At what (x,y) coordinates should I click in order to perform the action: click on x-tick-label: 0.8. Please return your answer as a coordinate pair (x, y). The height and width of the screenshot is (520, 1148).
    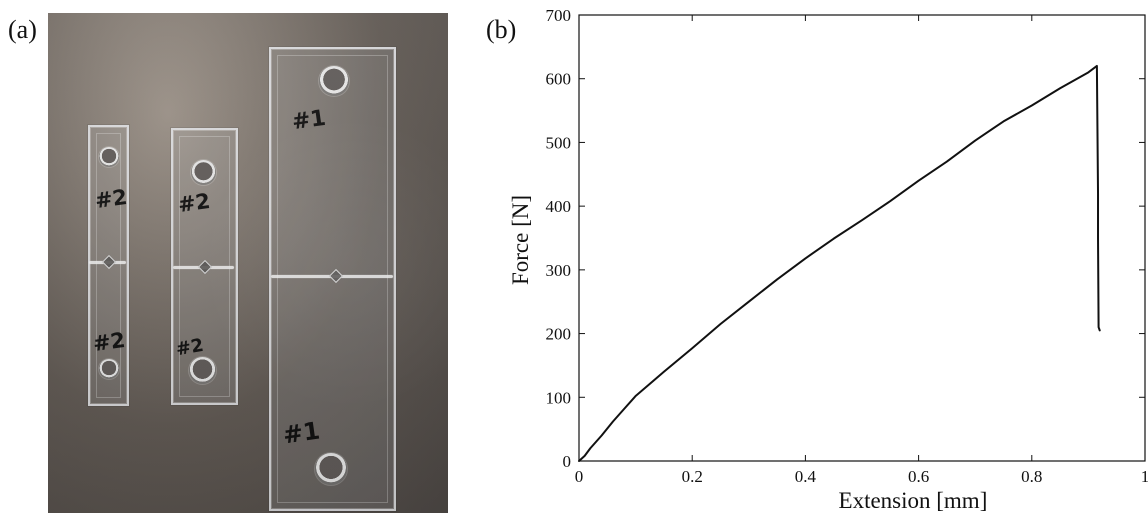
    Looking at the image, I should click on (1031, 476).